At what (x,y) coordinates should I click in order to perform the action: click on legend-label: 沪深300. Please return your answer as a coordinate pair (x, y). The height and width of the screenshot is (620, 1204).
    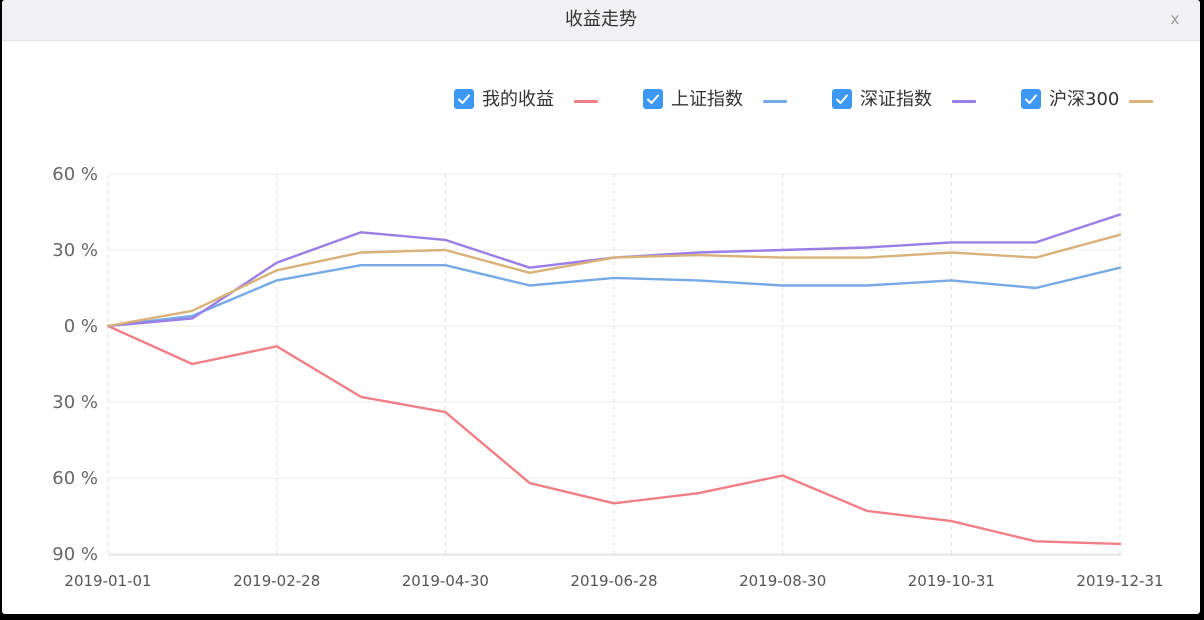
    Looking at the image, I should click on (1084, 99).